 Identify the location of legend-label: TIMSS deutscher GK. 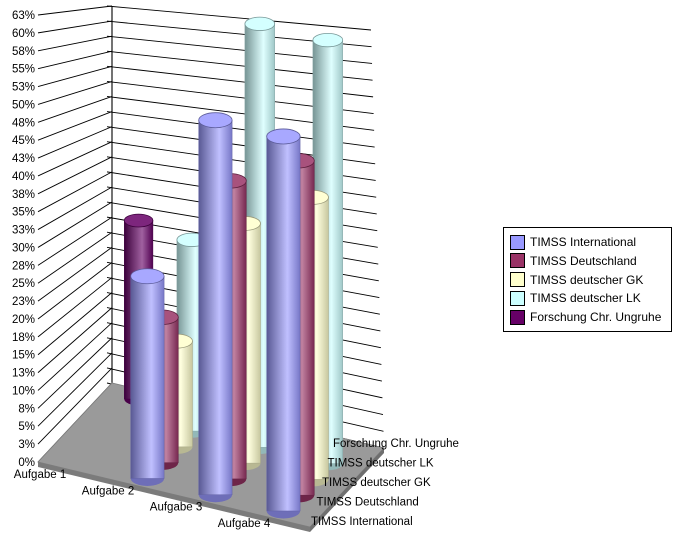
(587, 279).